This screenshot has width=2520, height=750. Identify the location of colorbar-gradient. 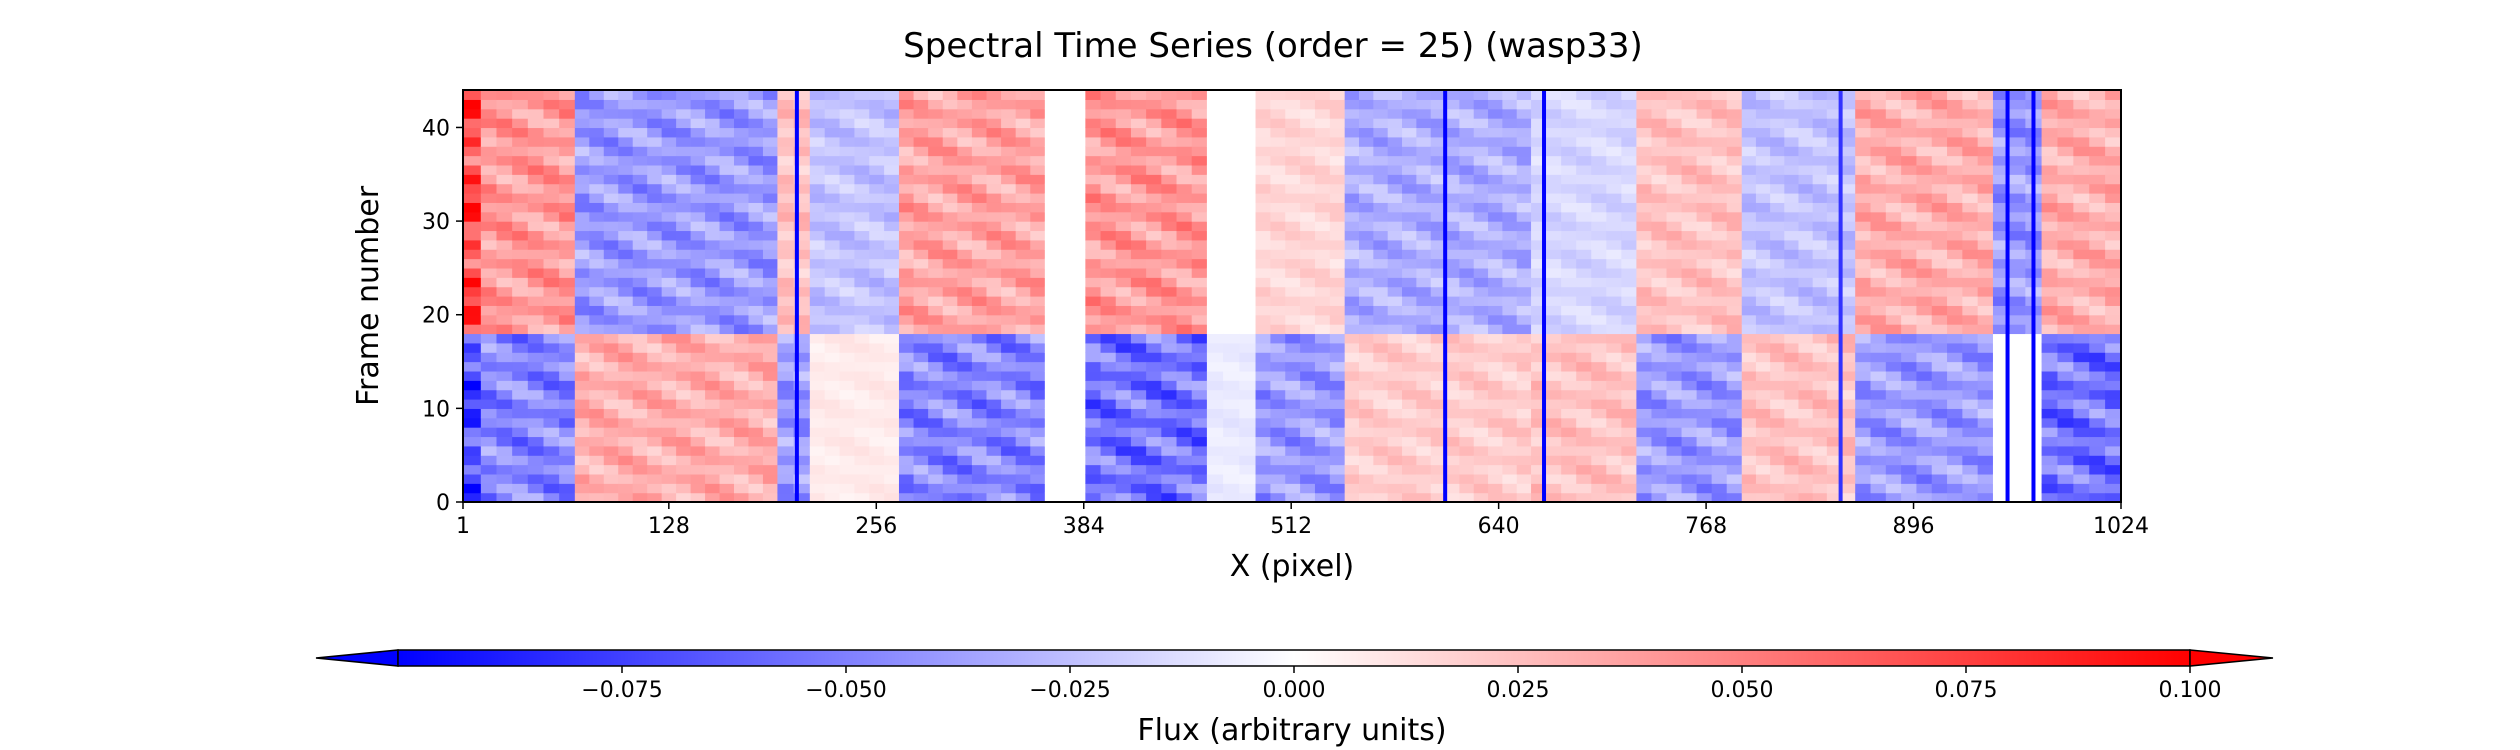
(1294, 658).